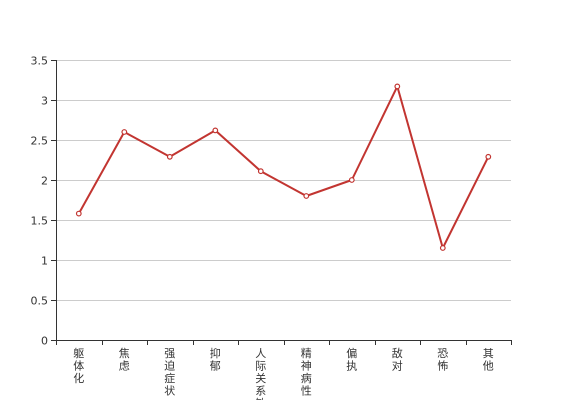 The width and height of the screenshot is (567, 400). What do you see at coordinates (215, 359) in the screenshot?
I see `x-category-label: 抑郁` at bounding box center [215, 359].